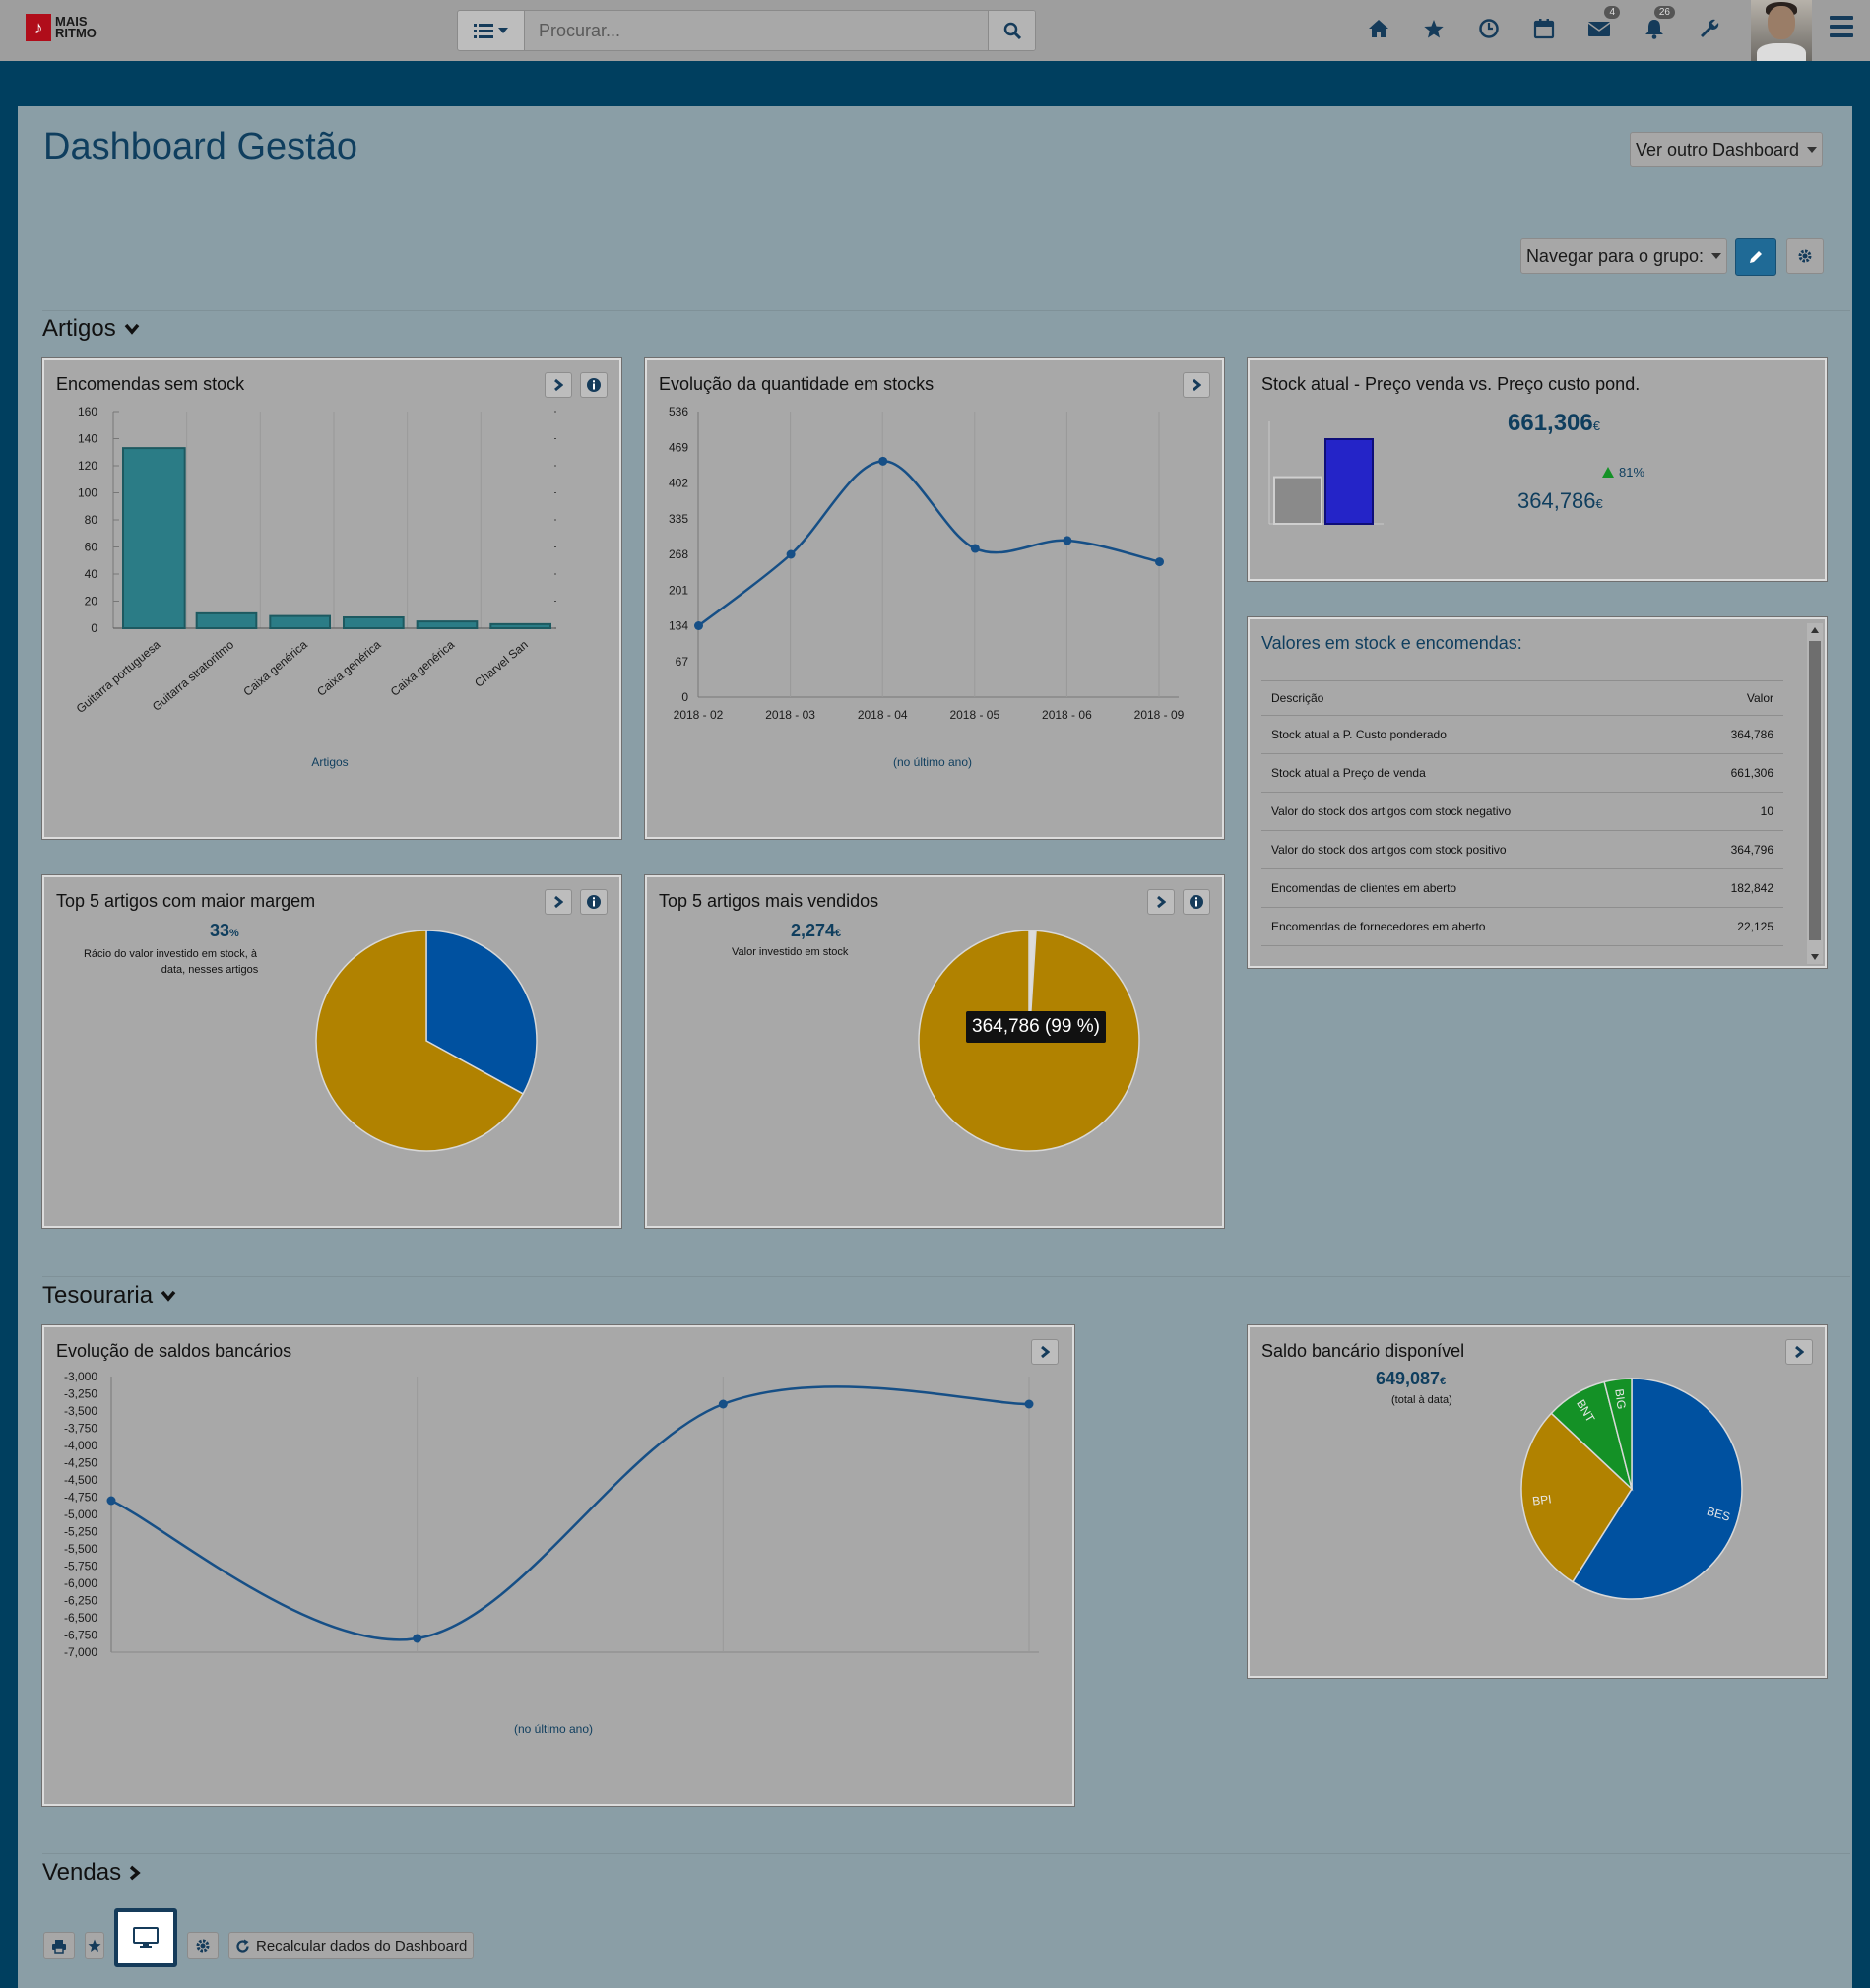 This screenshot has height=1988, width=1870. Describe the element at coordinates (1710, 28) in the screenshot. I see `wrench-icon` at that location.